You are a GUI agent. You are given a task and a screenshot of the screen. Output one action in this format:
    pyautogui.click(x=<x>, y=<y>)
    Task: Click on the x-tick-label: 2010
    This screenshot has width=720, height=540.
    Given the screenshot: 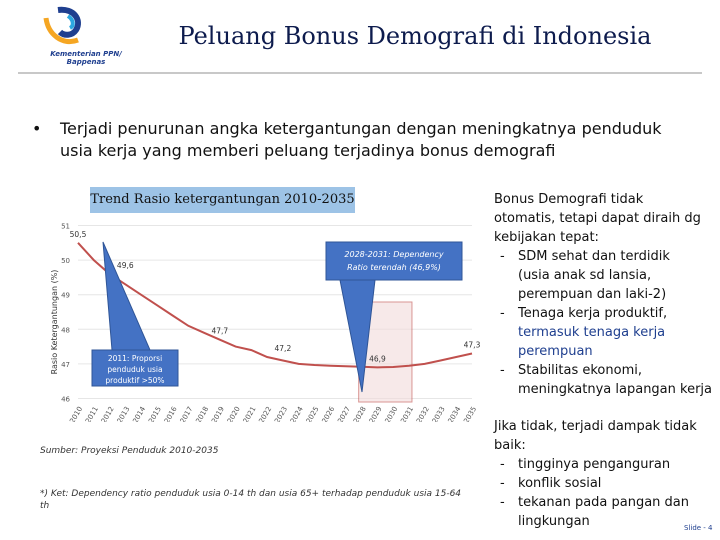 What is the action you would take?
    pyautogui.click(x=76, y=413)
    